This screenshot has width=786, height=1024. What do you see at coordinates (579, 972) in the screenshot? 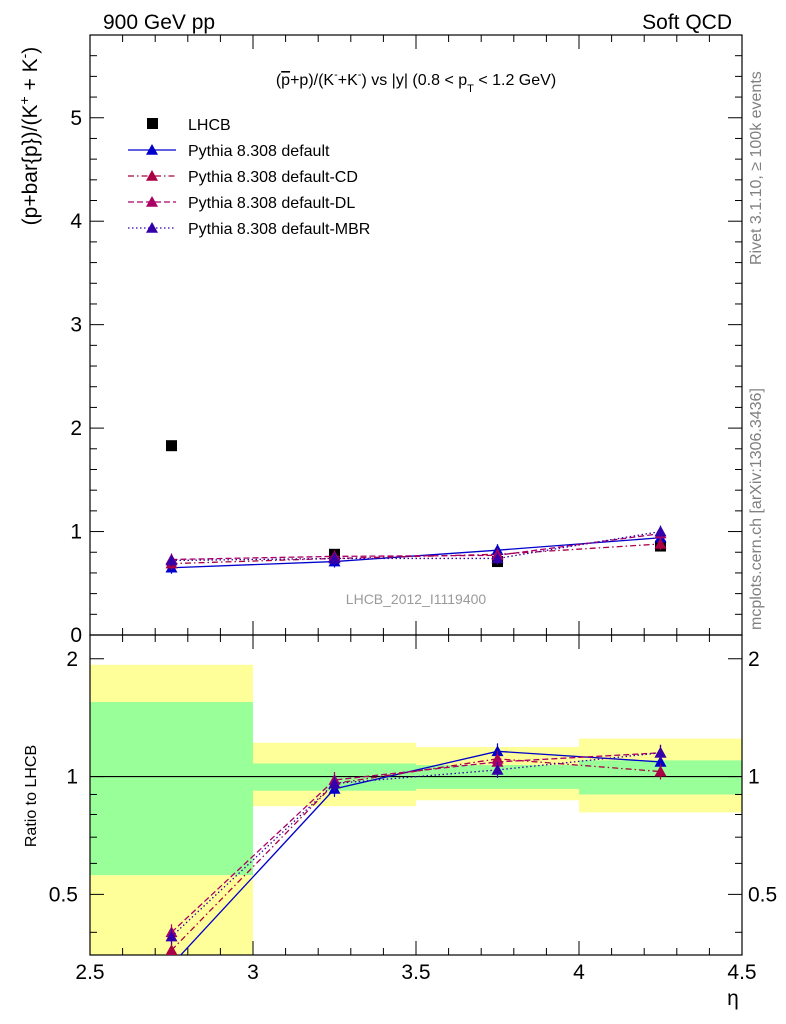
I see `x-tick-label-4: 4` at bounding box center [579, 972].